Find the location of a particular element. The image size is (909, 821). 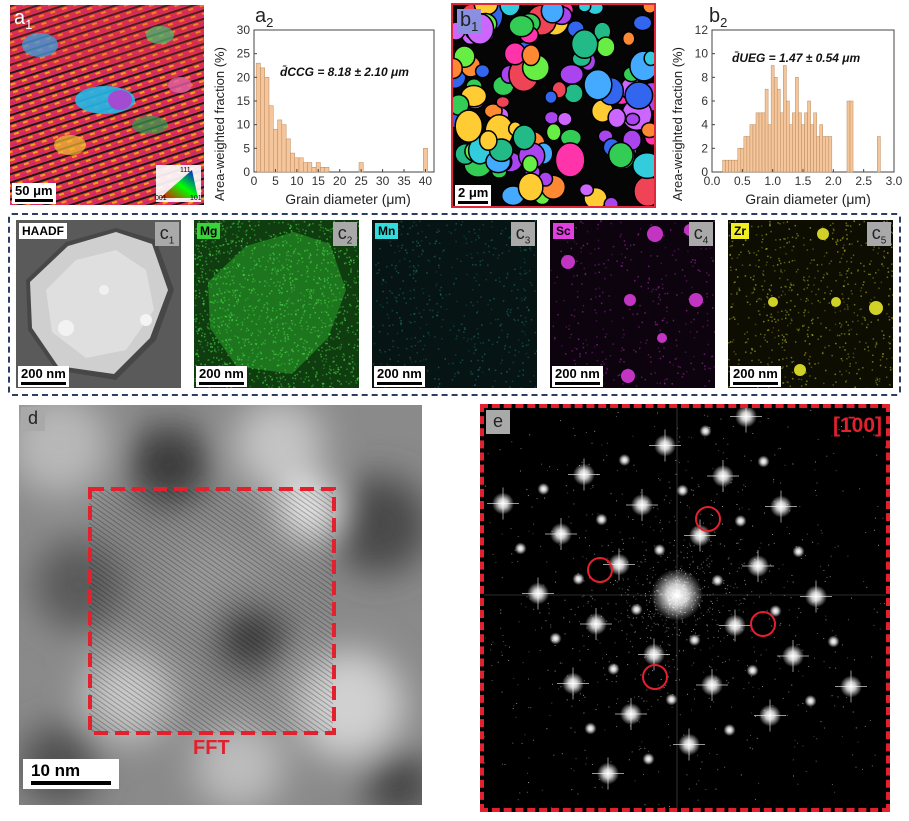

chart-b2-ytick-label: 2 is located at coordinates (704, 148).